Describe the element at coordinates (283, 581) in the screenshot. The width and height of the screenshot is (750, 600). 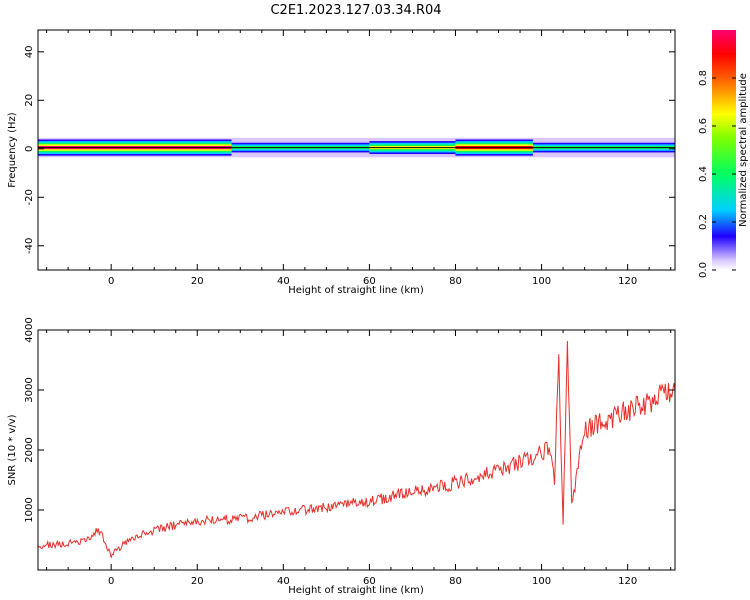
I see `snr-xtick-label: 40` at that location.